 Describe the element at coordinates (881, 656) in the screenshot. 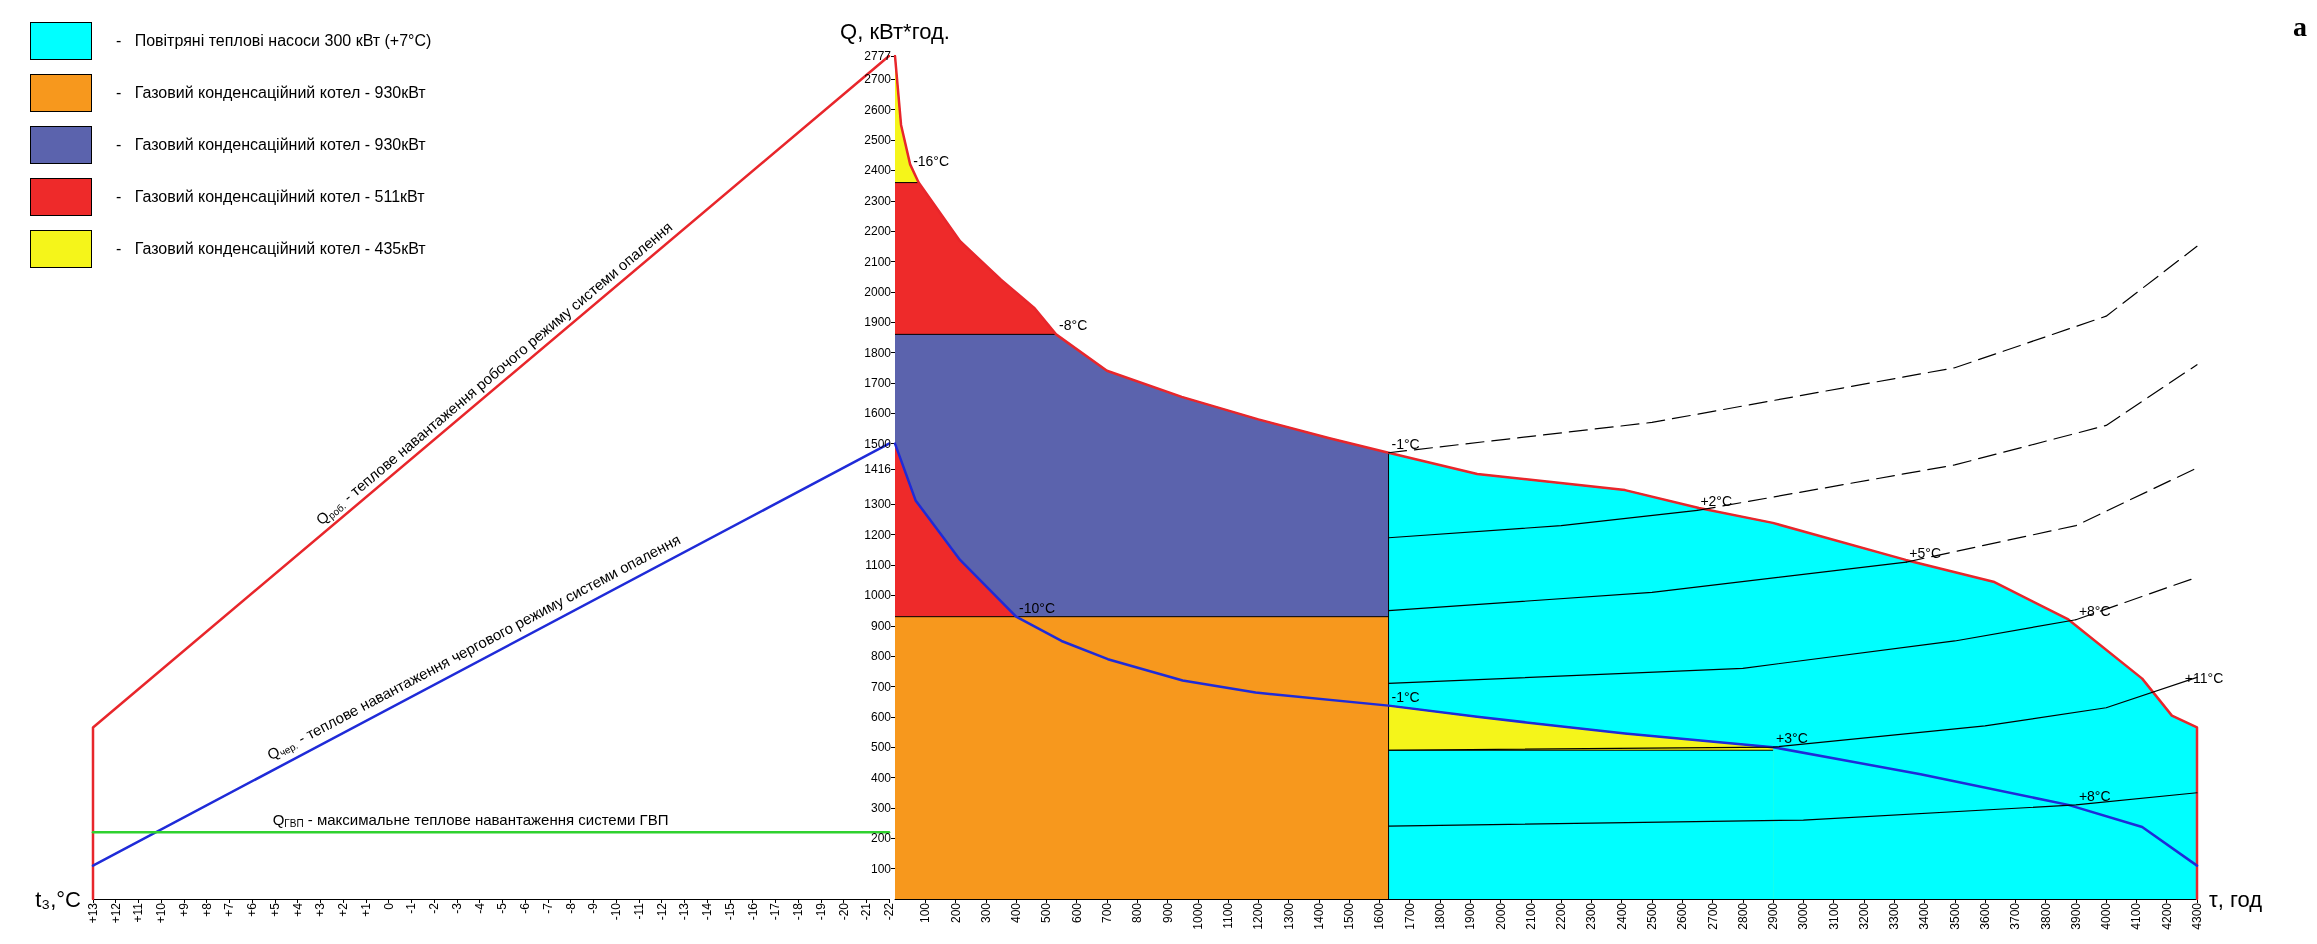

I see `y-tick-label: 800` at that location.